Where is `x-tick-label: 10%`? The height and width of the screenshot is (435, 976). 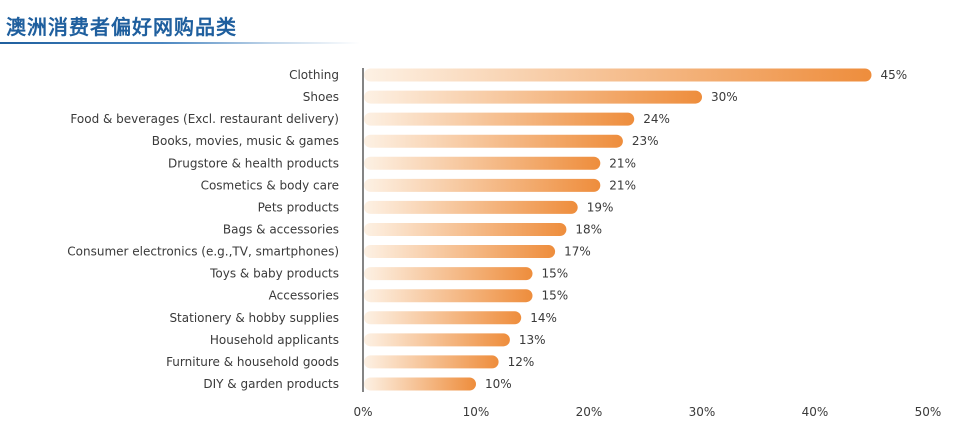
x-tick-label: 10% is located at coordinates (476, 412).